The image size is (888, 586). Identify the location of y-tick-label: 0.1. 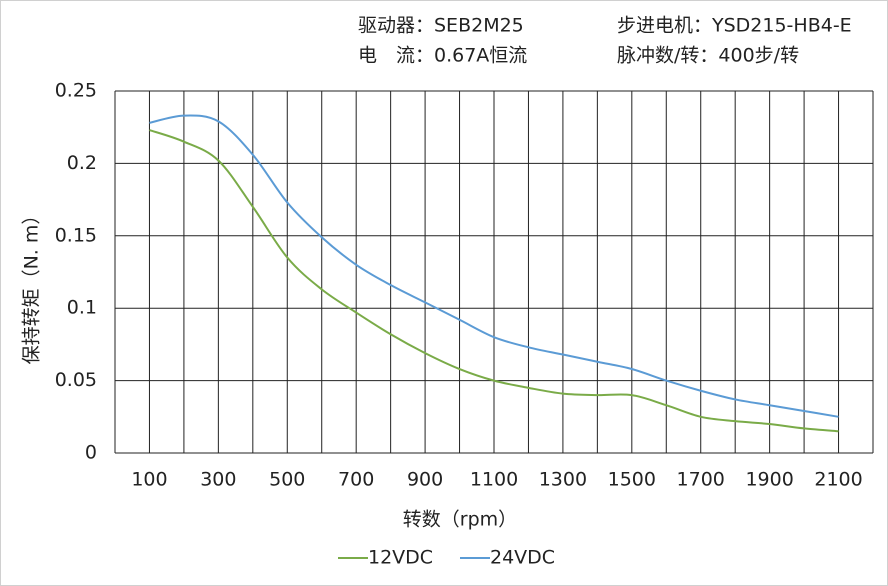
(82, 308).